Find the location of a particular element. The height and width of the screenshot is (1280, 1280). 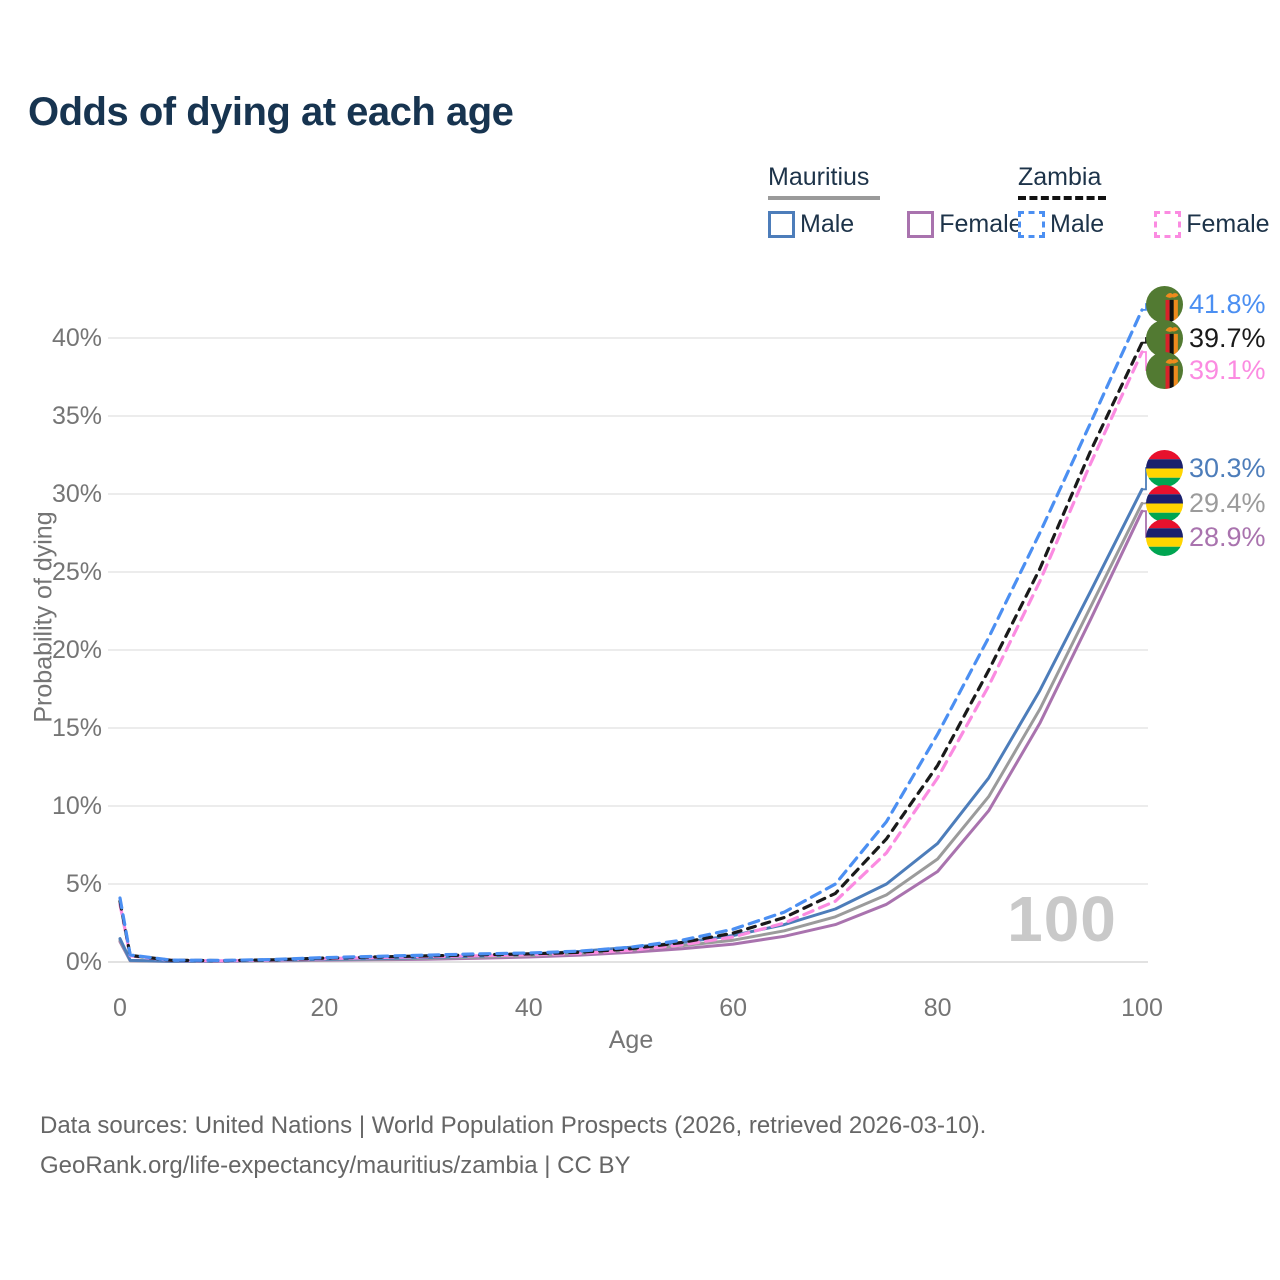

x-tick-label: 20 is located at coordinates (324, 1008).